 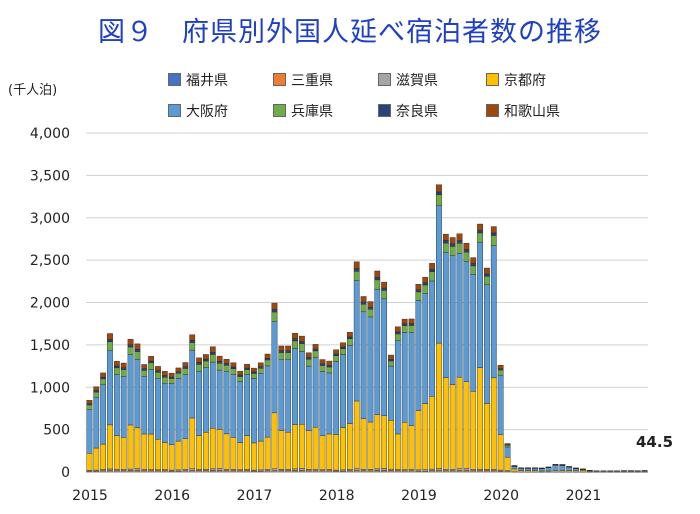 I want to click on legend-item: 奈良県, so click(x=408, y=111).